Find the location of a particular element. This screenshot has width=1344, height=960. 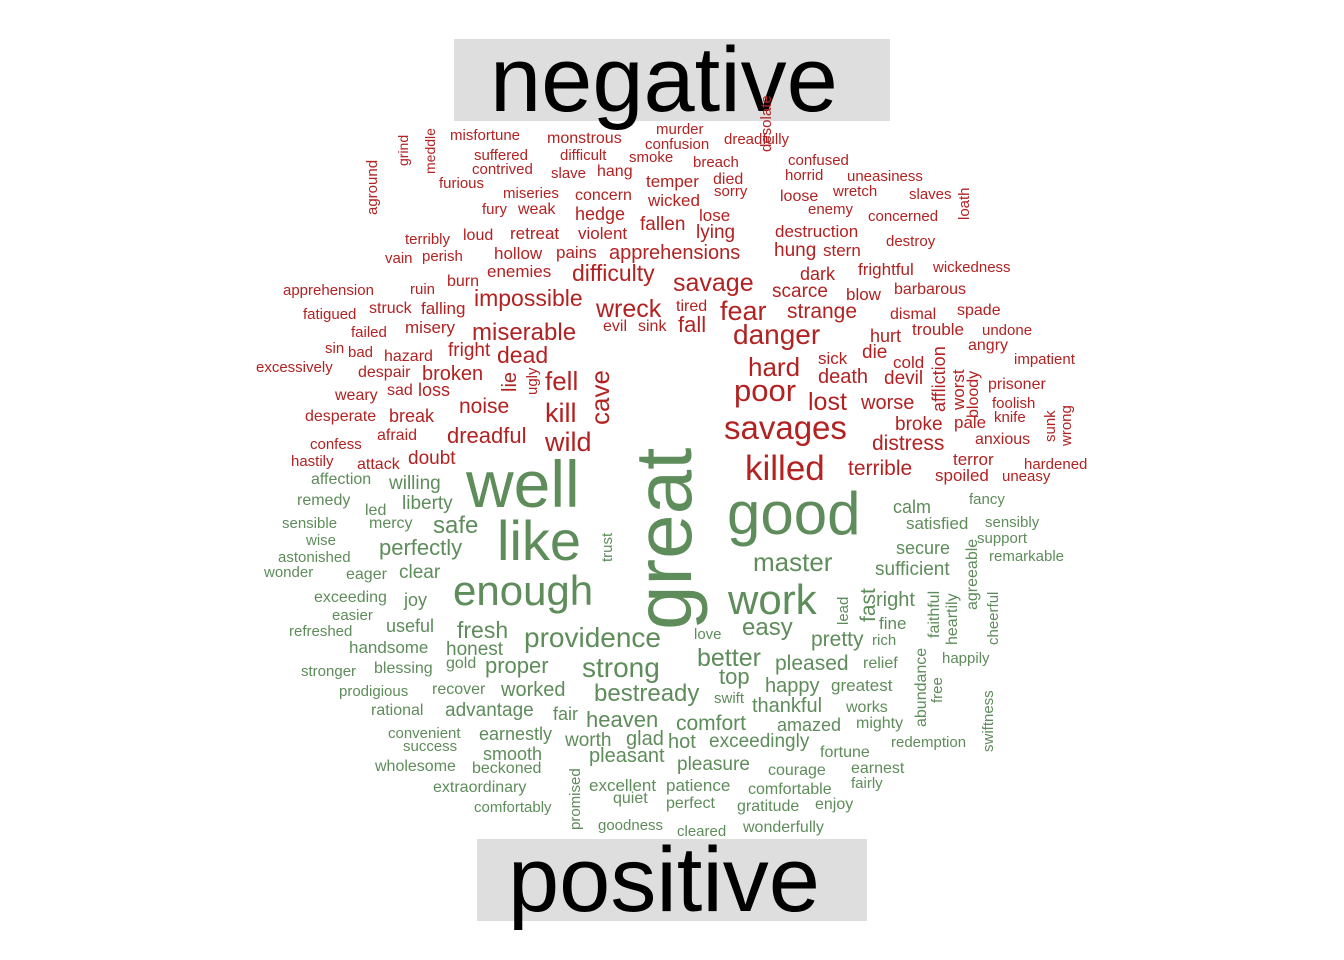

word-negative-concern: concern is located at coordinates (603, 195).